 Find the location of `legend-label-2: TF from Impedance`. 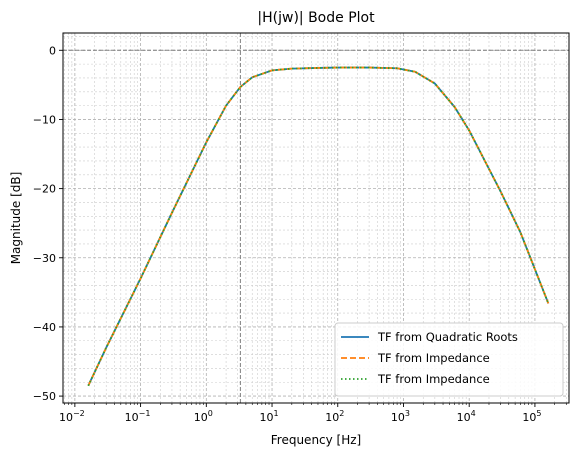

legend-label-2: TF from Impedance is located at coordinates (433, 358).